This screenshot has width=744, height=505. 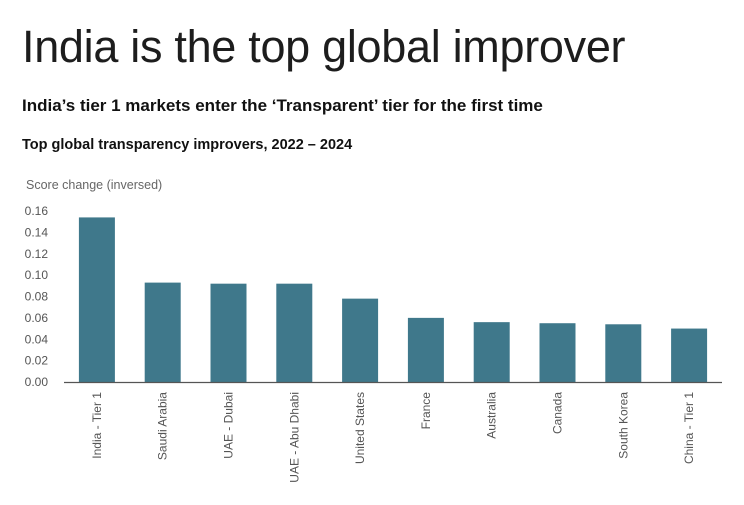 What do you see at coordinates (360, 428) in the screenshot?
I see `x-tick-label: United States` at bounding box center [360, 428].